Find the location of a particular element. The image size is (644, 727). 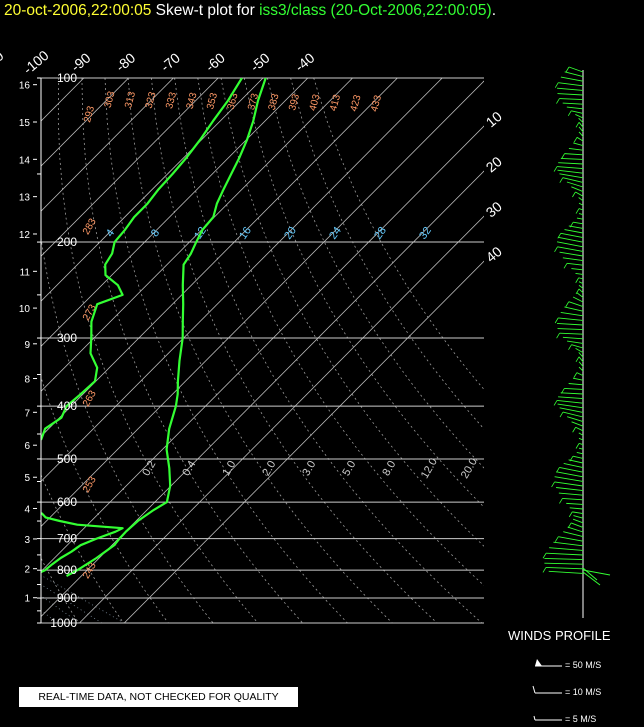

dry-adiabat-label: 403 is located at coordinates (315, 102).